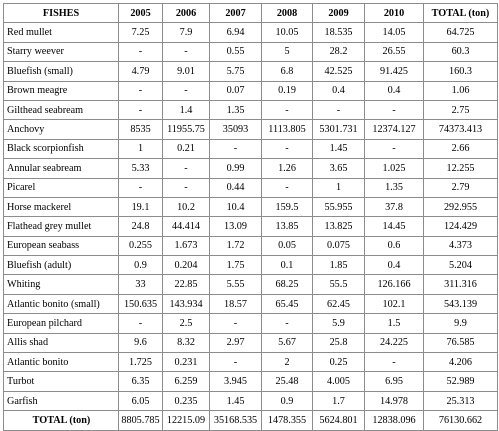  I want to click on value-2009: 3.65, so click(338, 168).